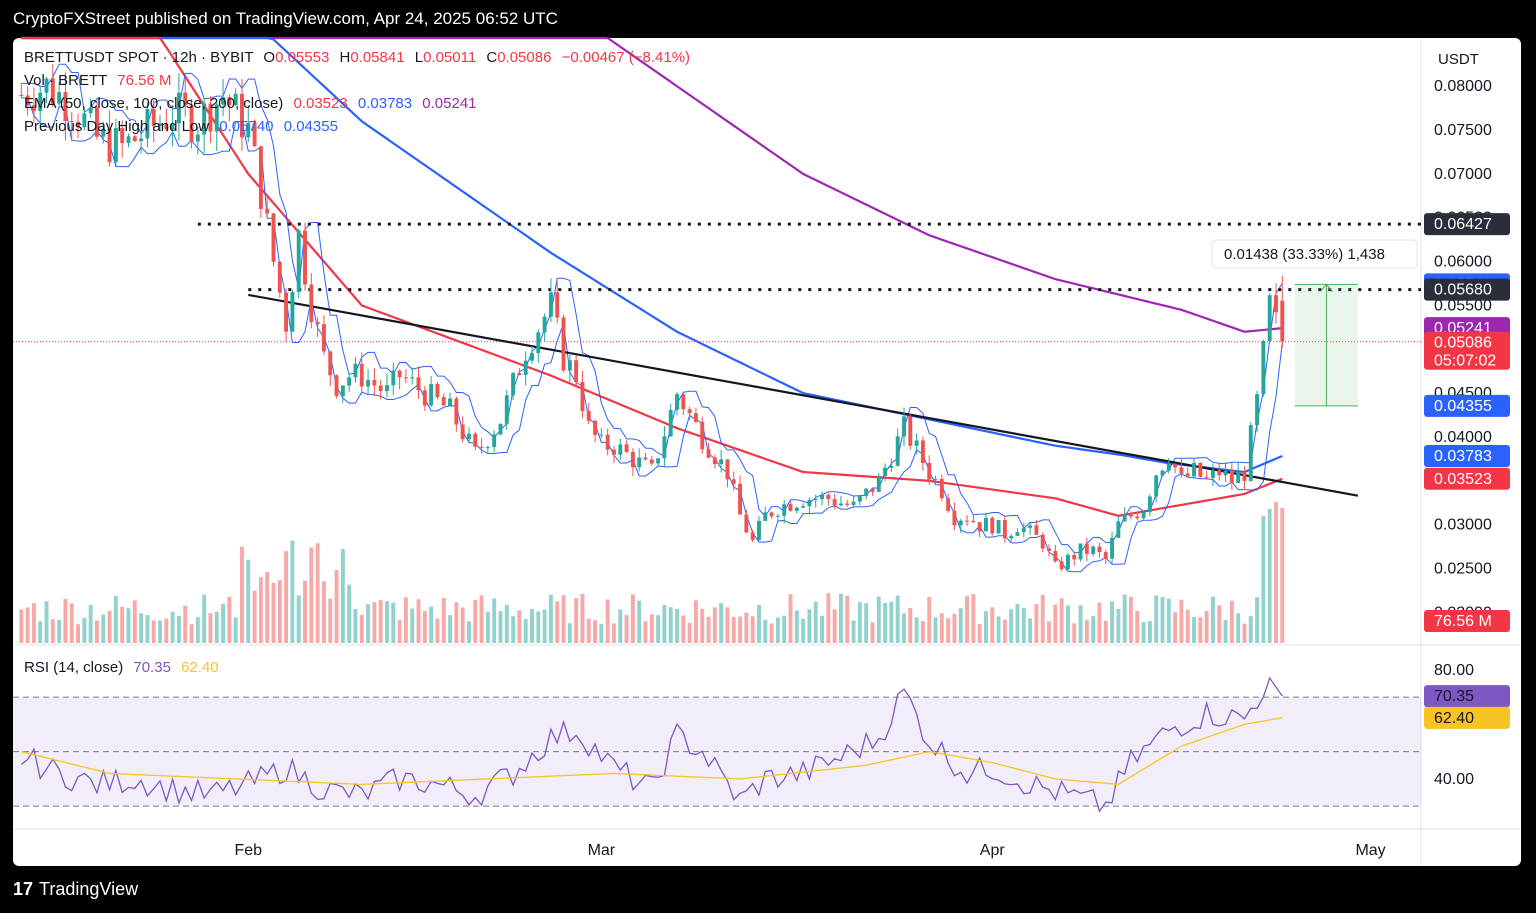 The image size is (1536, 913). Describe the element at coordinates (1463, 290) in the screenshot. I see `price-tag: 0.05680` at that location.